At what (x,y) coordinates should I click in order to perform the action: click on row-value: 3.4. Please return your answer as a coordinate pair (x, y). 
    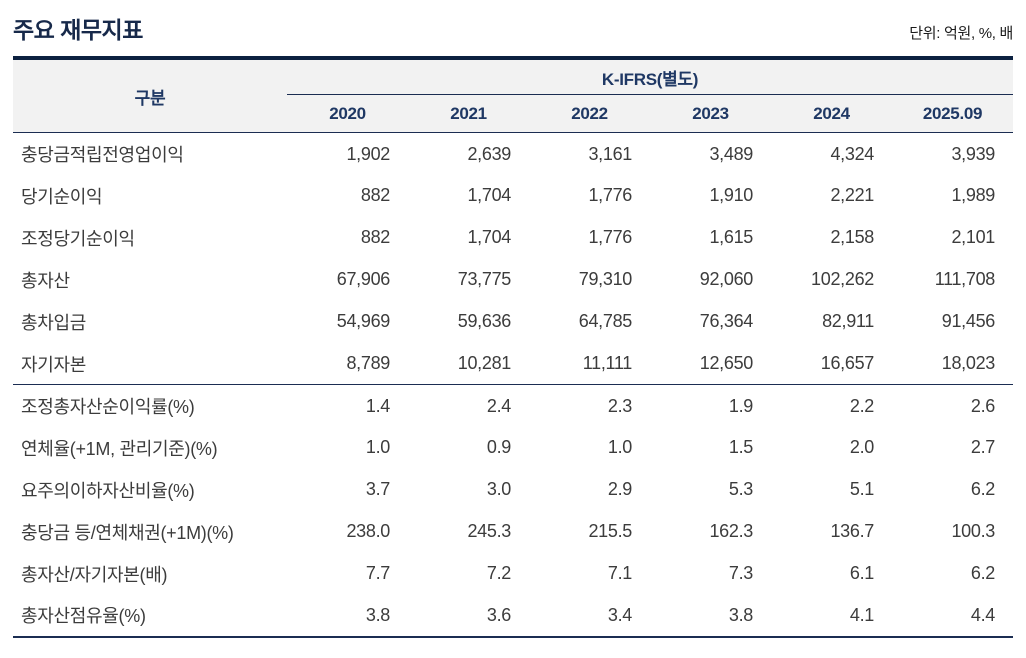
    Looking at the image, I should click on (589, 615).